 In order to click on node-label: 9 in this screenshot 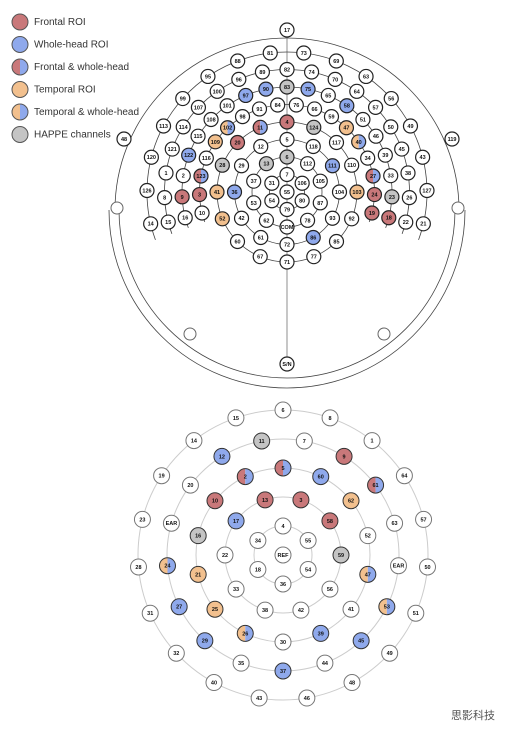, I will do `click(182, 198)`.